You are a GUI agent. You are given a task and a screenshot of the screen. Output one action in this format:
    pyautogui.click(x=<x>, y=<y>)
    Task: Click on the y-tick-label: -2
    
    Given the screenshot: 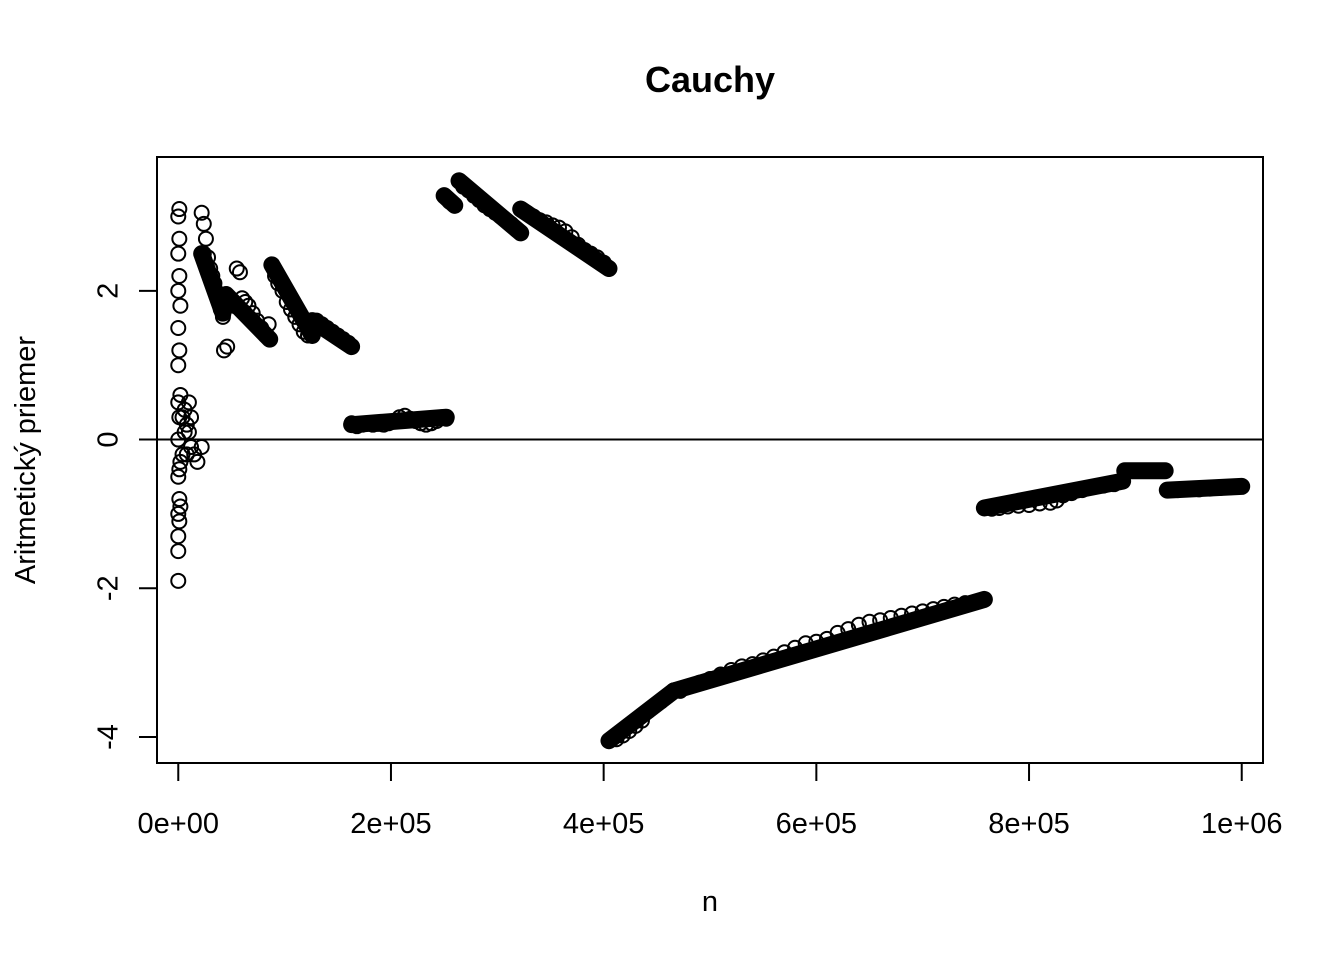 What is the action you would take?
    pyautogui.click(x=109, y=588)
    